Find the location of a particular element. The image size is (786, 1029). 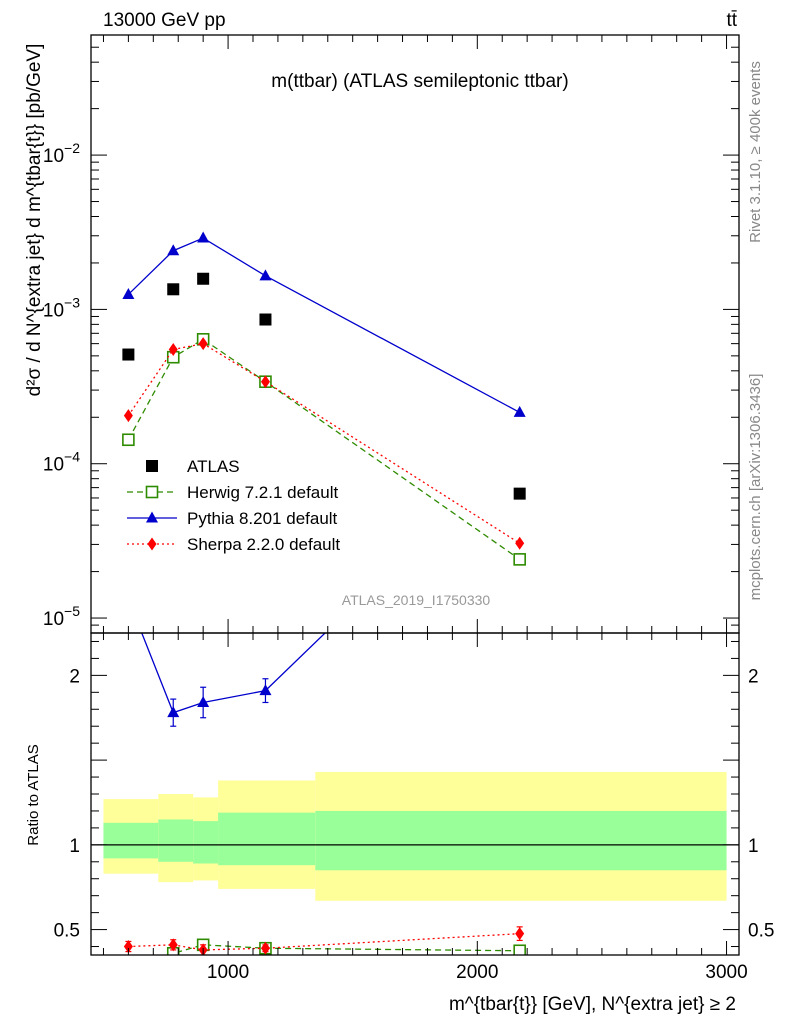

x-axis-label: m^{tbar{t}} [GeV], N^{extra jet} ≥ 2 is located at coordinates (592, 1004).